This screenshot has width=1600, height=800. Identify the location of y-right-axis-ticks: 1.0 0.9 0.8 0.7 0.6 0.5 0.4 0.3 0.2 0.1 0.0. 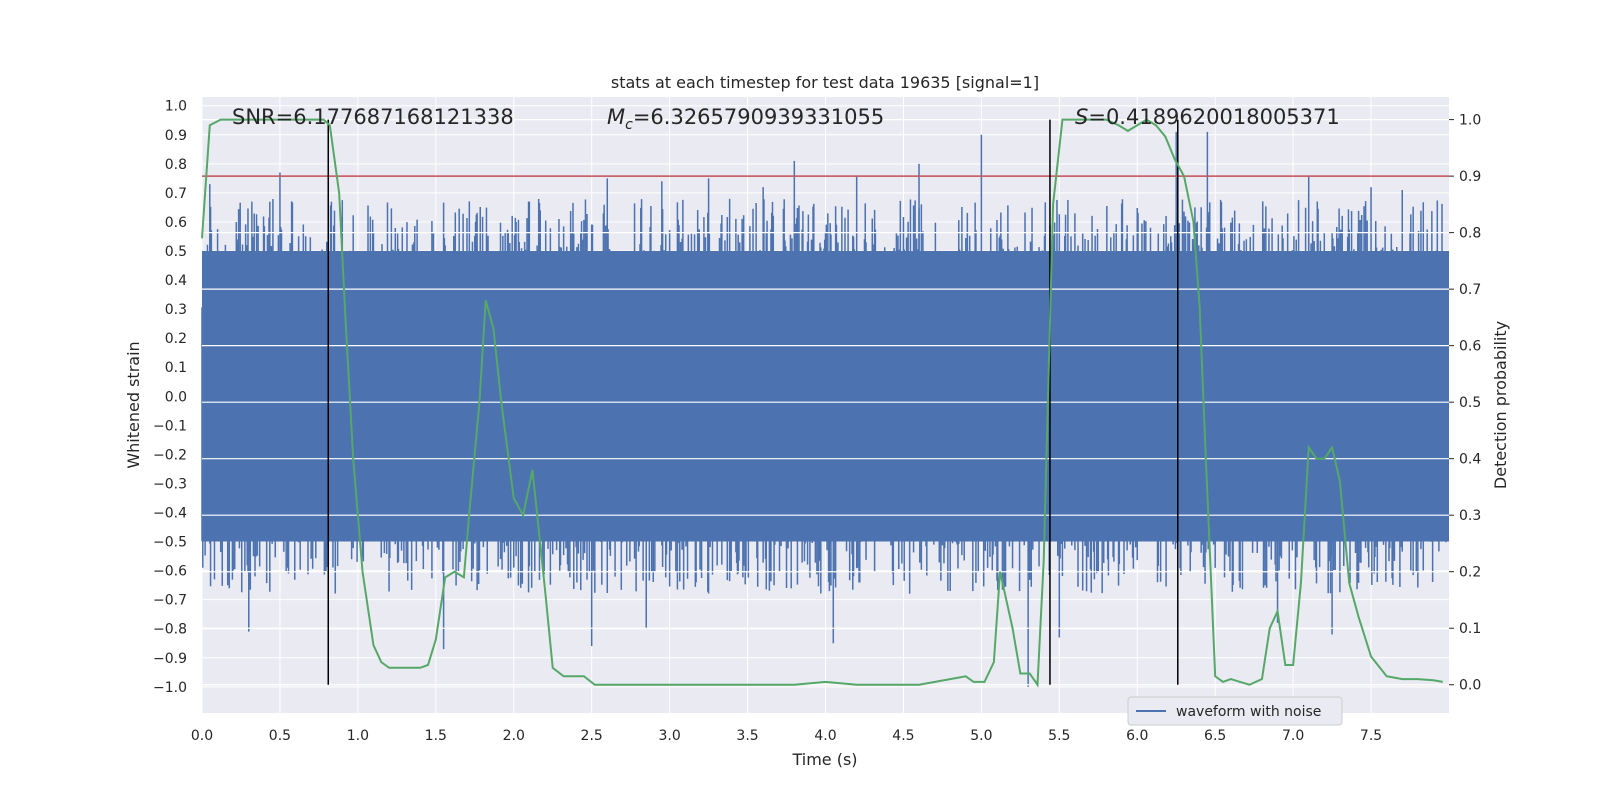
(1465, 403).